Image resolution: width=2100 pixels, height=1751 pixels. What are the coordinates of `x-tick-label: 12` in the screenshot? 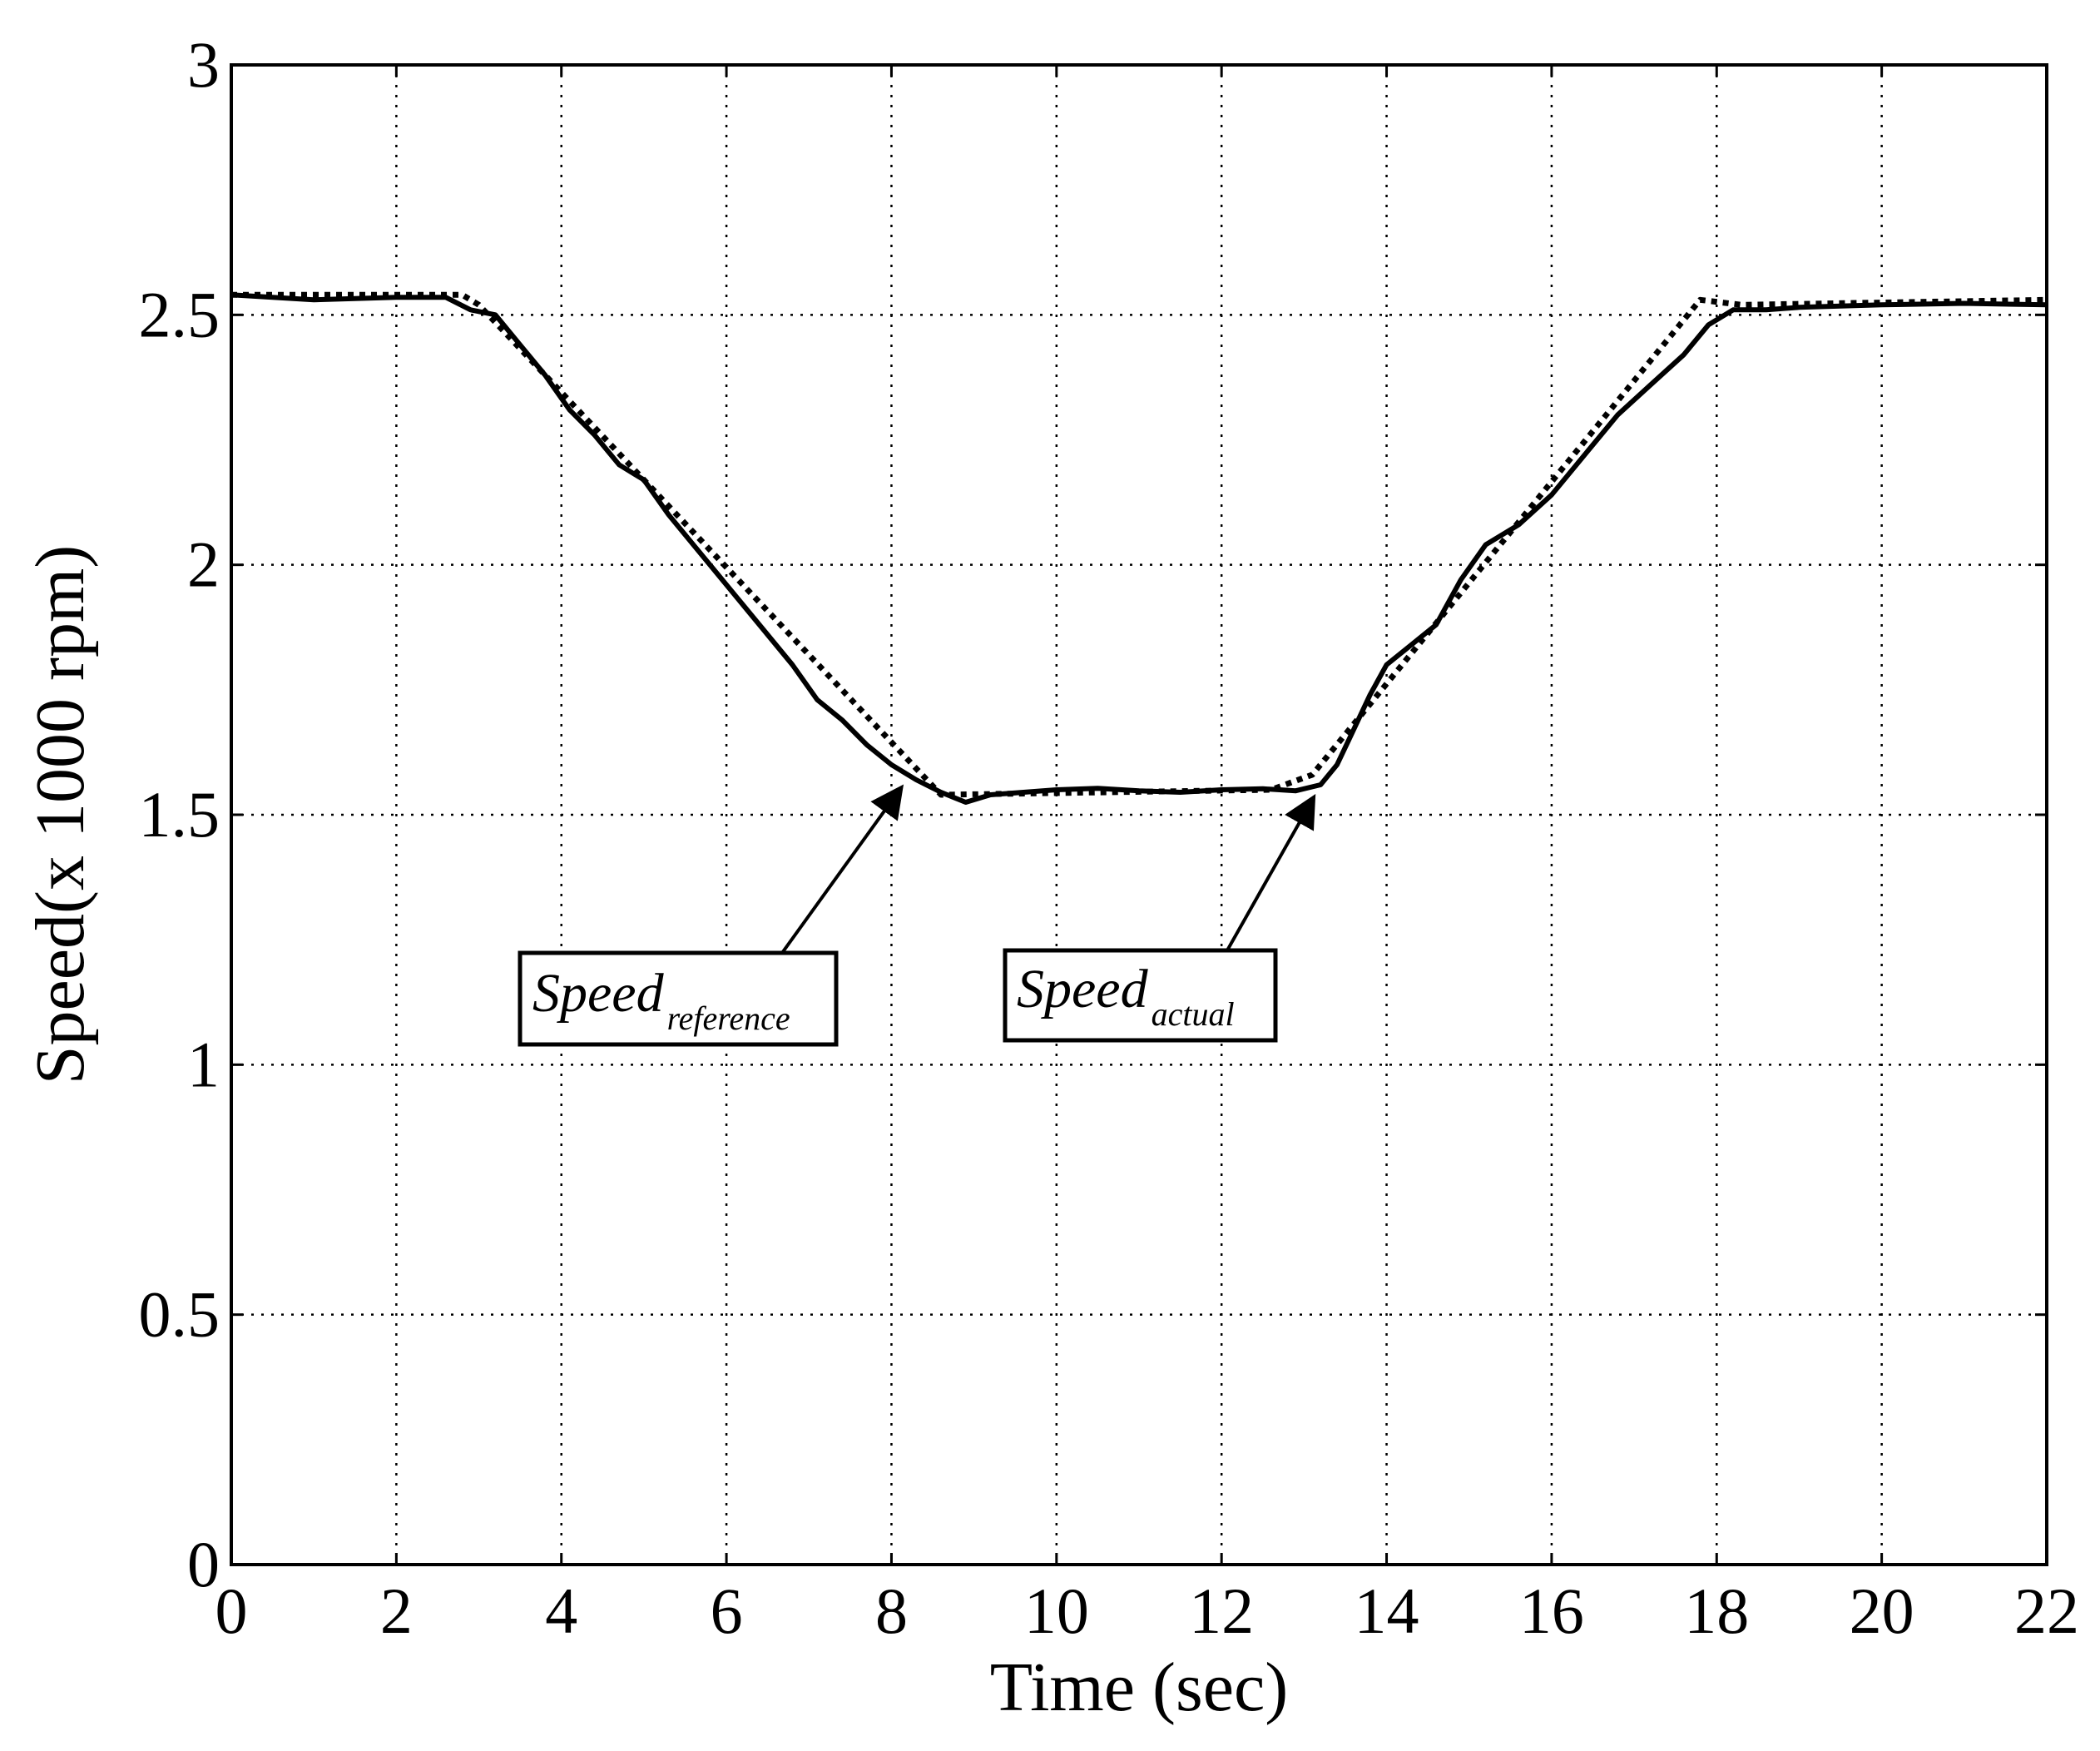 It's located at (1221, 1611).